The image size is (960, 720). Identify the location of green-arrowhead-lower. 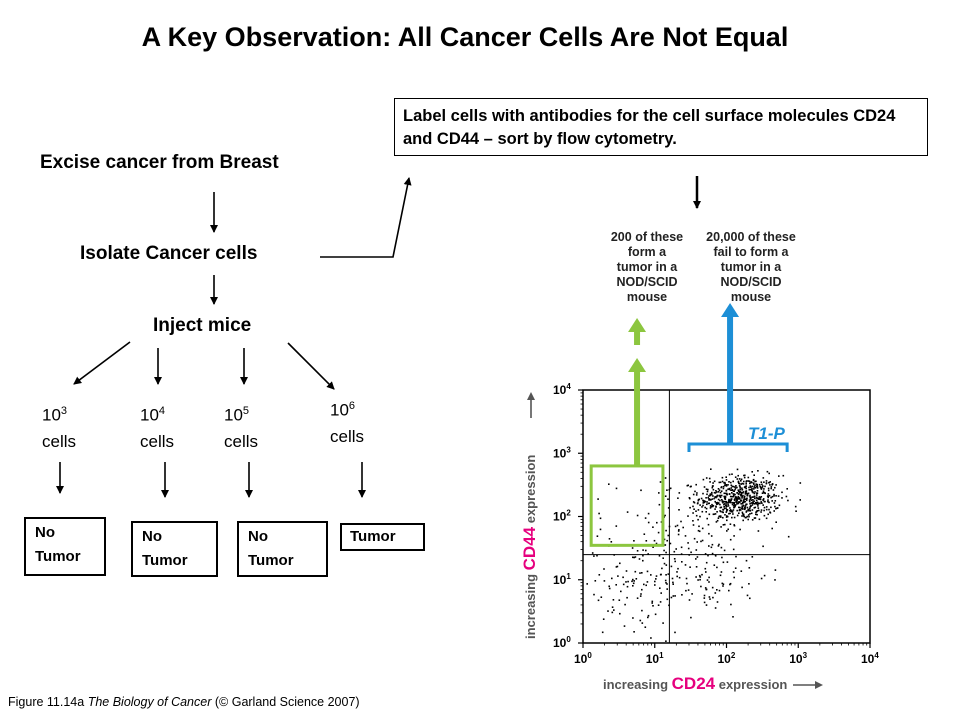
(637, 365).